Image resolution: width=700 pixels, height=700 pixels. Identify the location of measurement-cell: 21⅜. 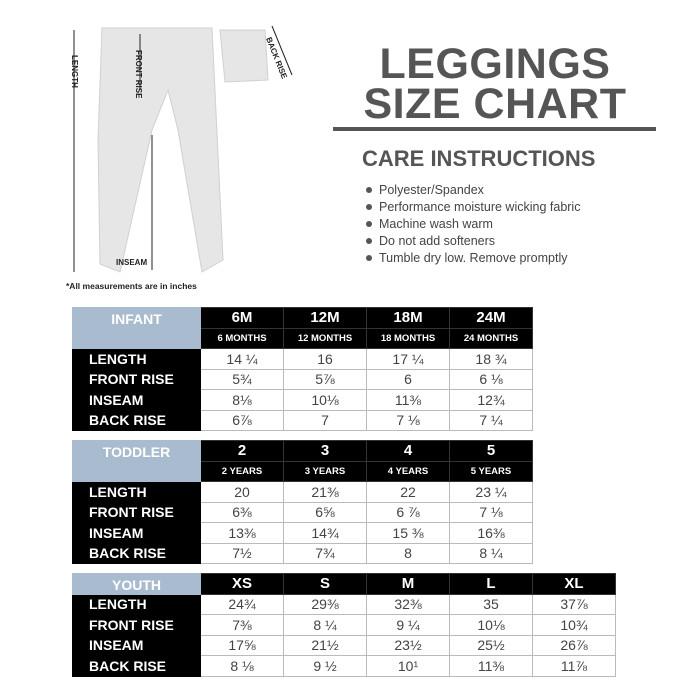
(325, 492).